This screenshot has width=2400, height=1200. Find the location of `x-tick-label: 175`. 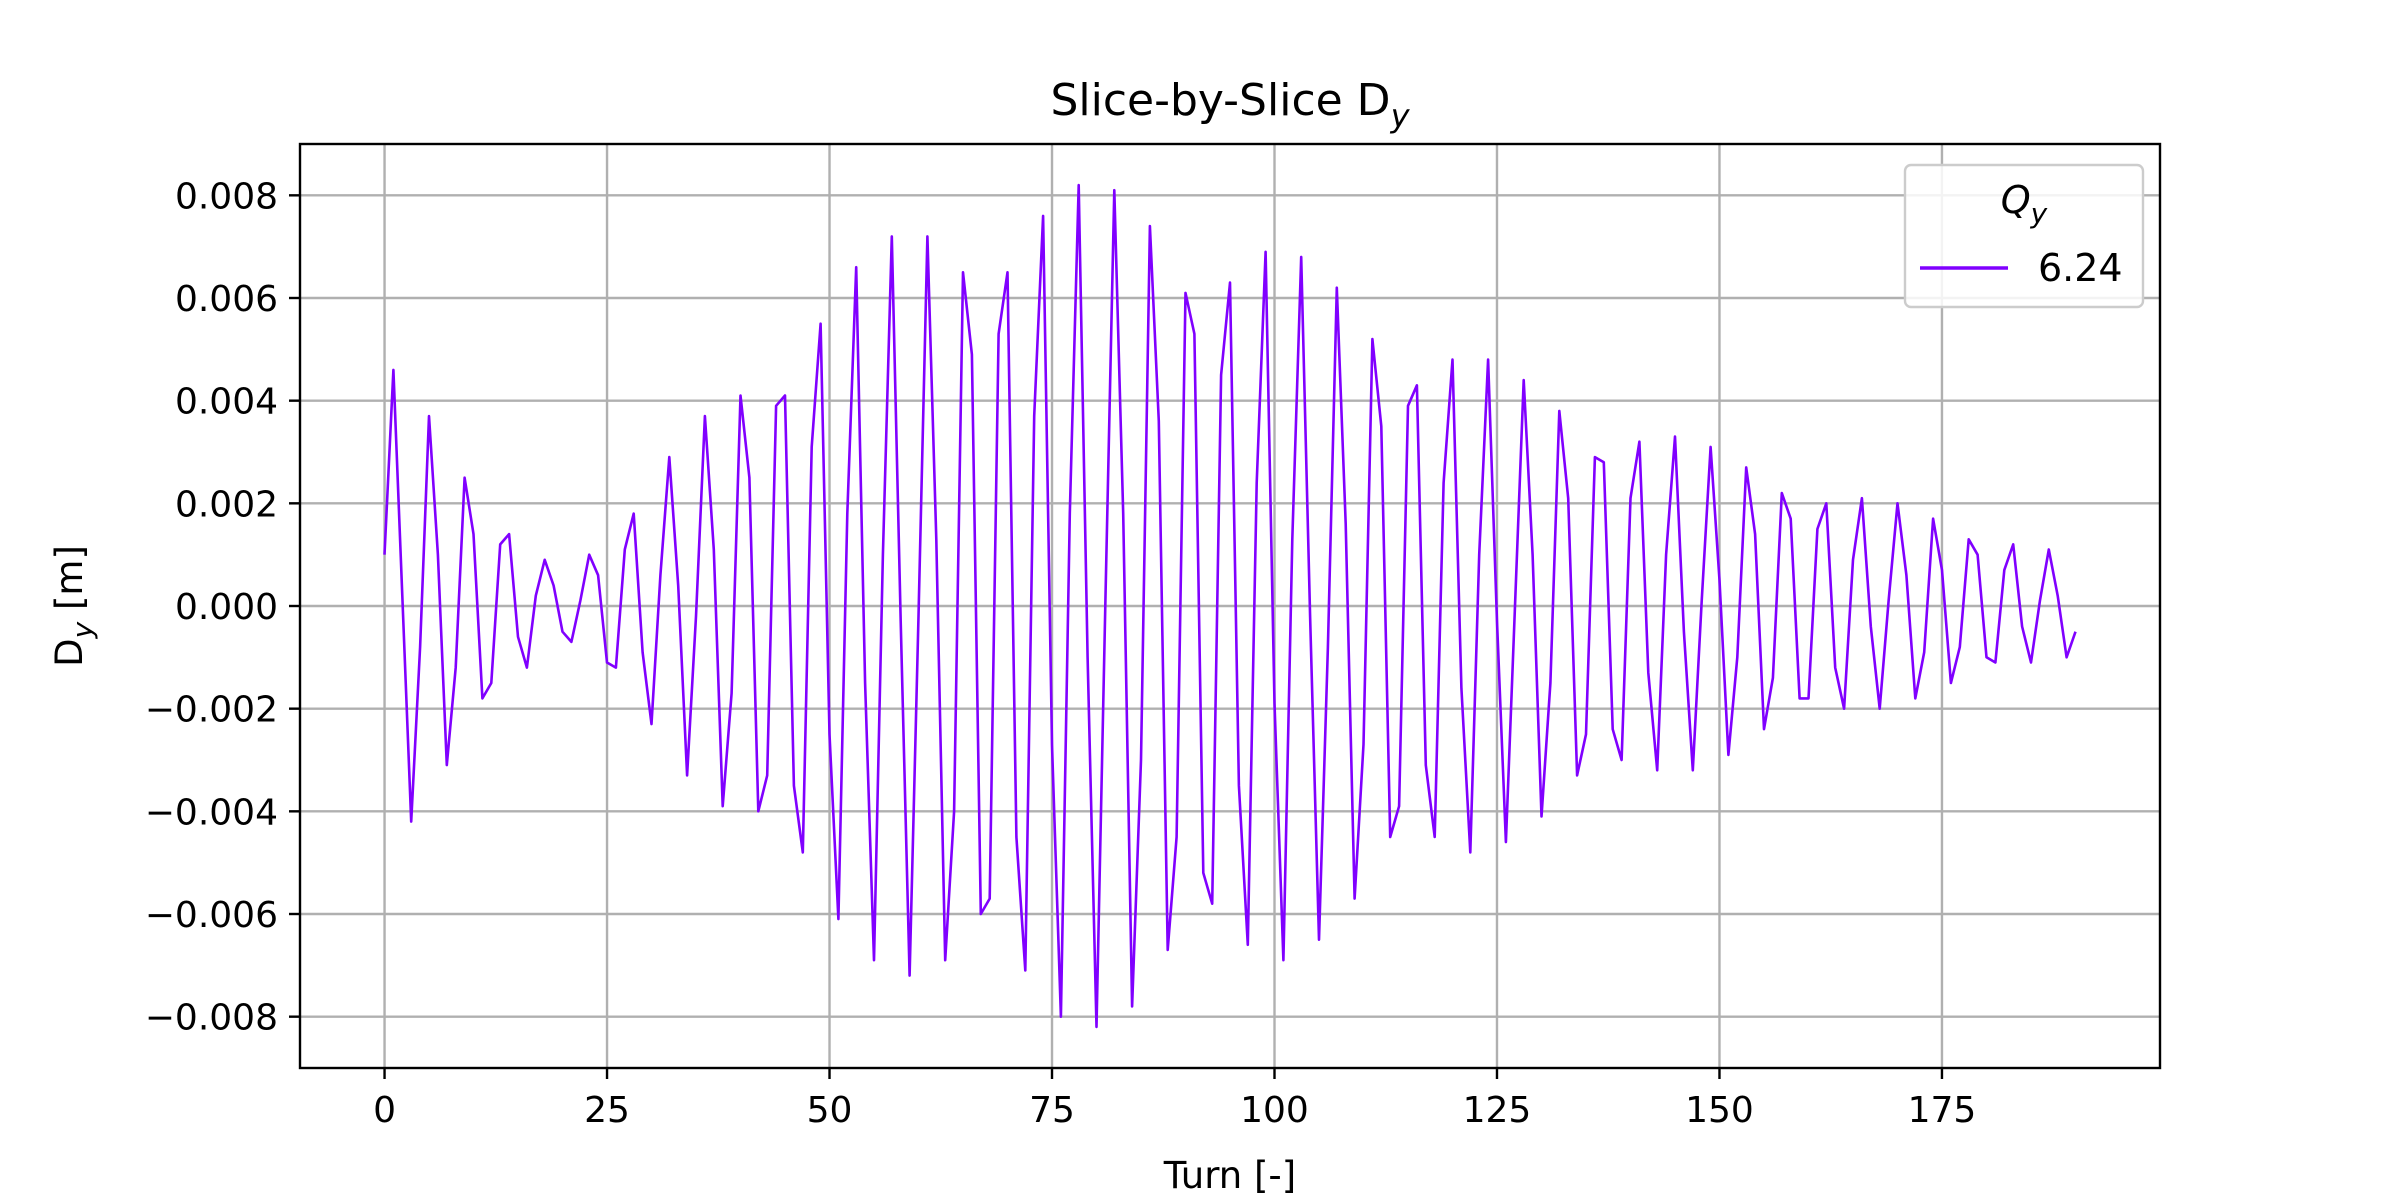

x-tick-label: 175 is located at coordinates (1942, 1110).